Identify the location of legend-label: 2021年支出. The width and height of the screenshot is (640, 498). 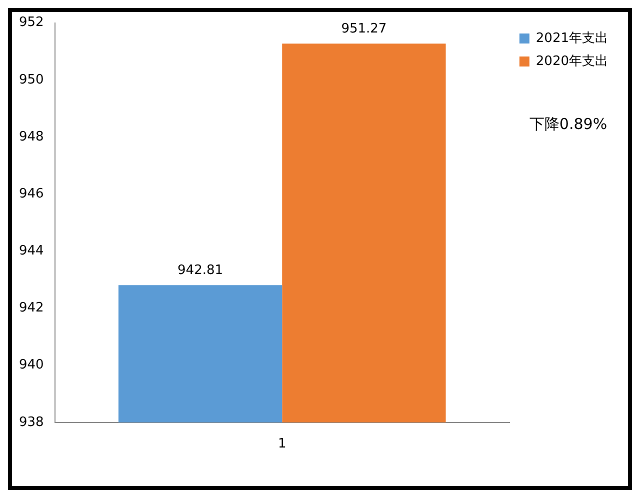
(572, 38).